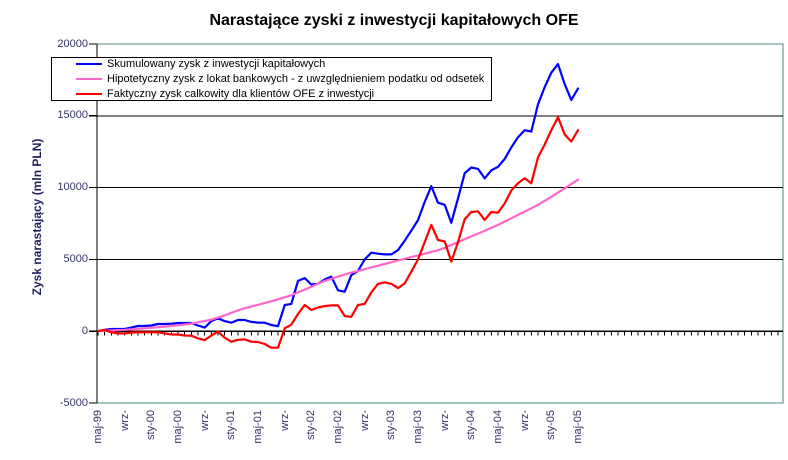 The height and width of the screenshot is (460, 788). Describe the element at coordinates (311, 425) in the screenshot. I see `x-axis-tick-label: sty-02` at that location.